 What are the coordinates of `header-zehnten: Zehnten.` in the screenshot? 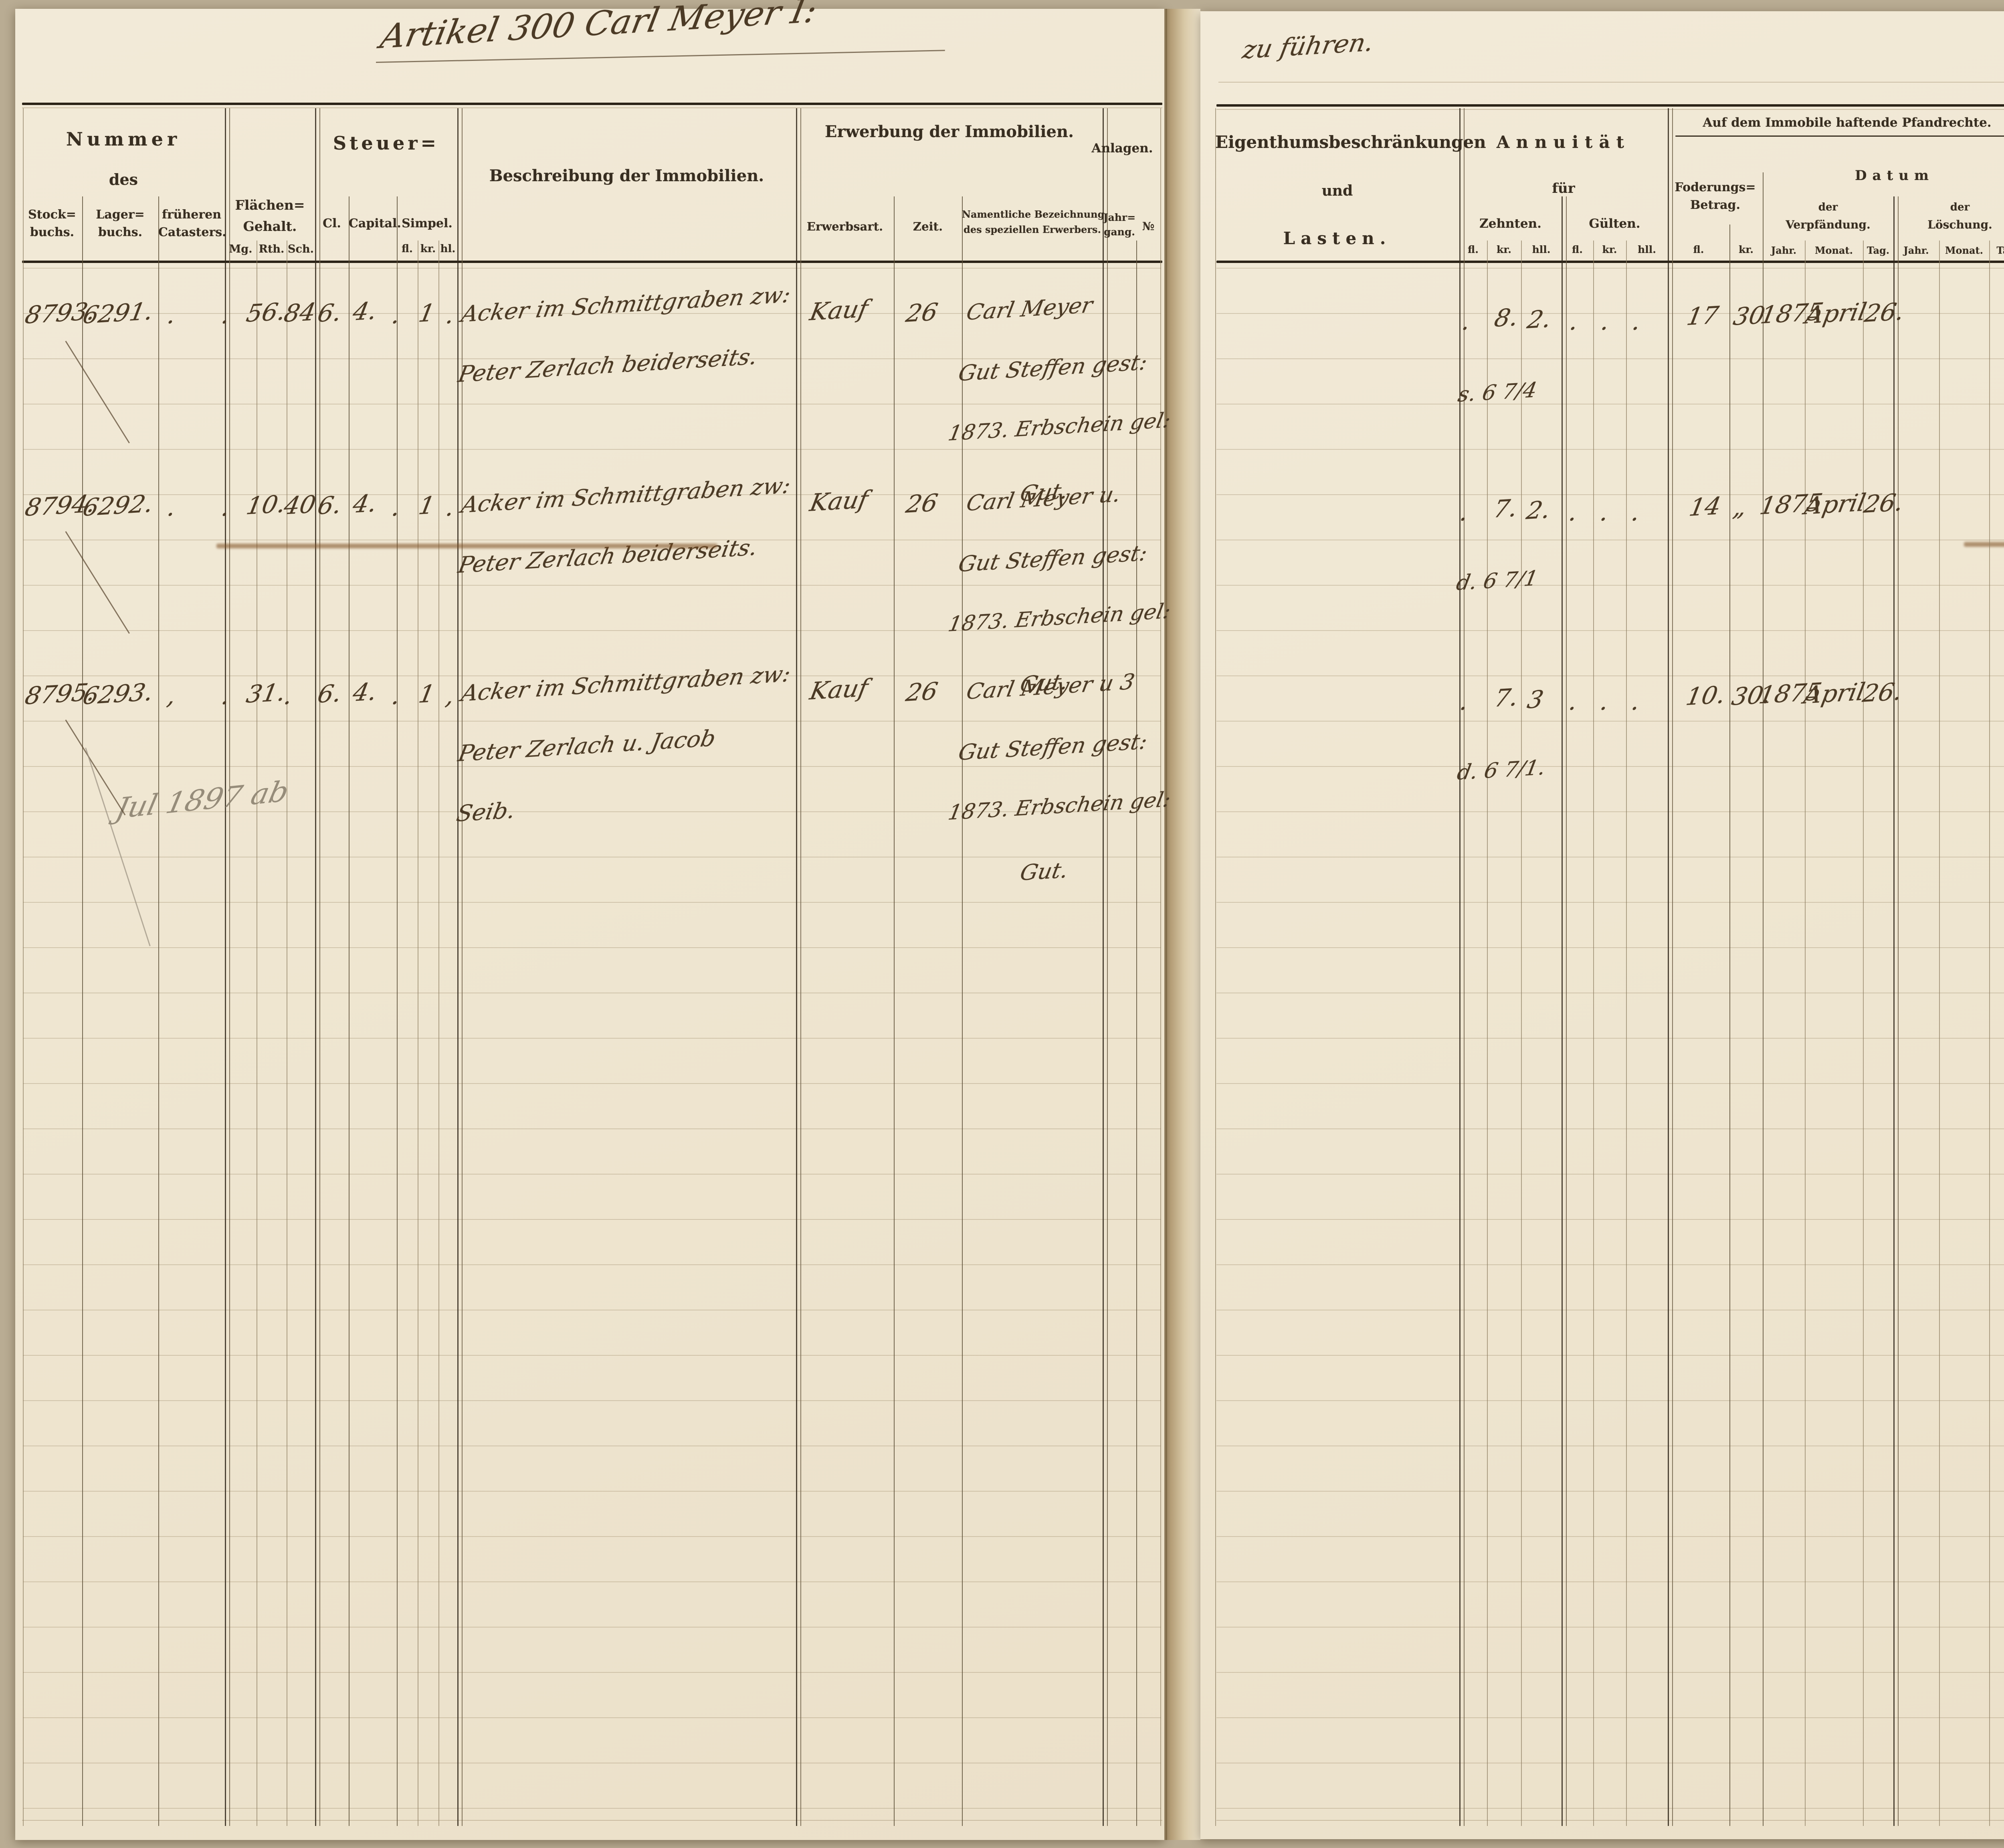 It's located at (1510, 223).